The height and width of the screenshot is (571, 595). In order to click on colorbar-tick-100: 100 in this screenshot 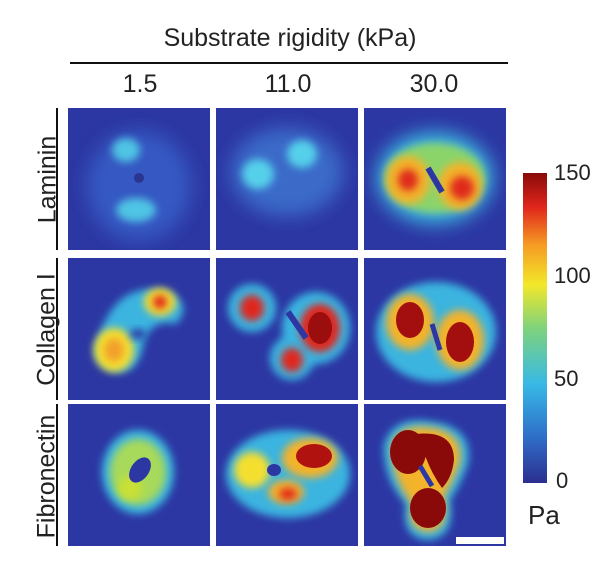, I will do `click(572, 275)`.